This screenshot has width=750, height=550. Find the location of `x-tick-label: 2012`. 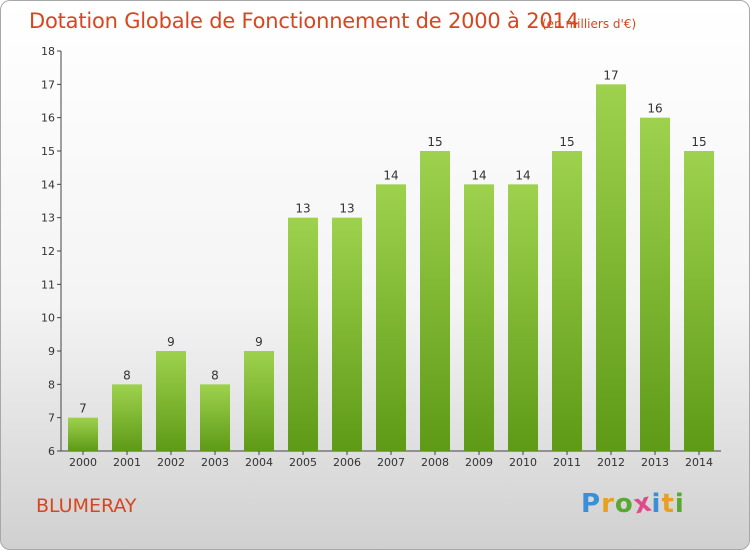

x-tick-label: 2012 is located at coordinates (611, 462).